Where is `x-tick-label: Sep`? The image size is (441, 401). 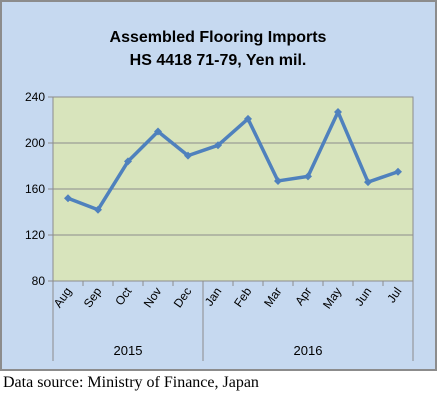
x-tick-label: Sep is located at coordinates (93, 297).